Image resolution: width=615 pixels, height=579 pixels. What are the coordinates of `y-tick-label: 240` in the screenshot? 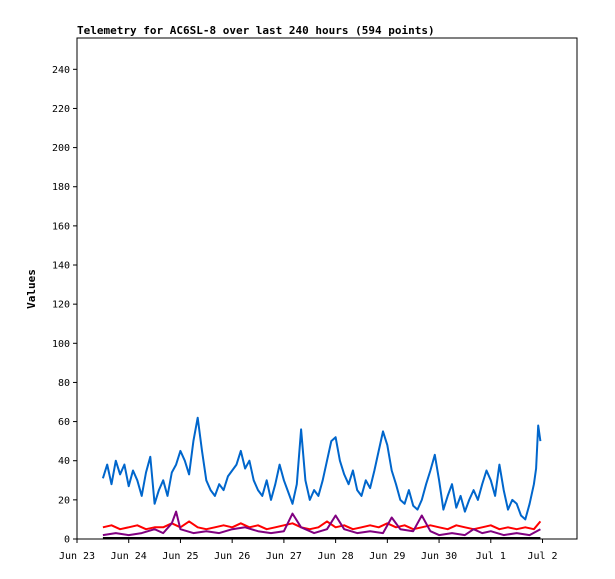 It's located at (61, 70).